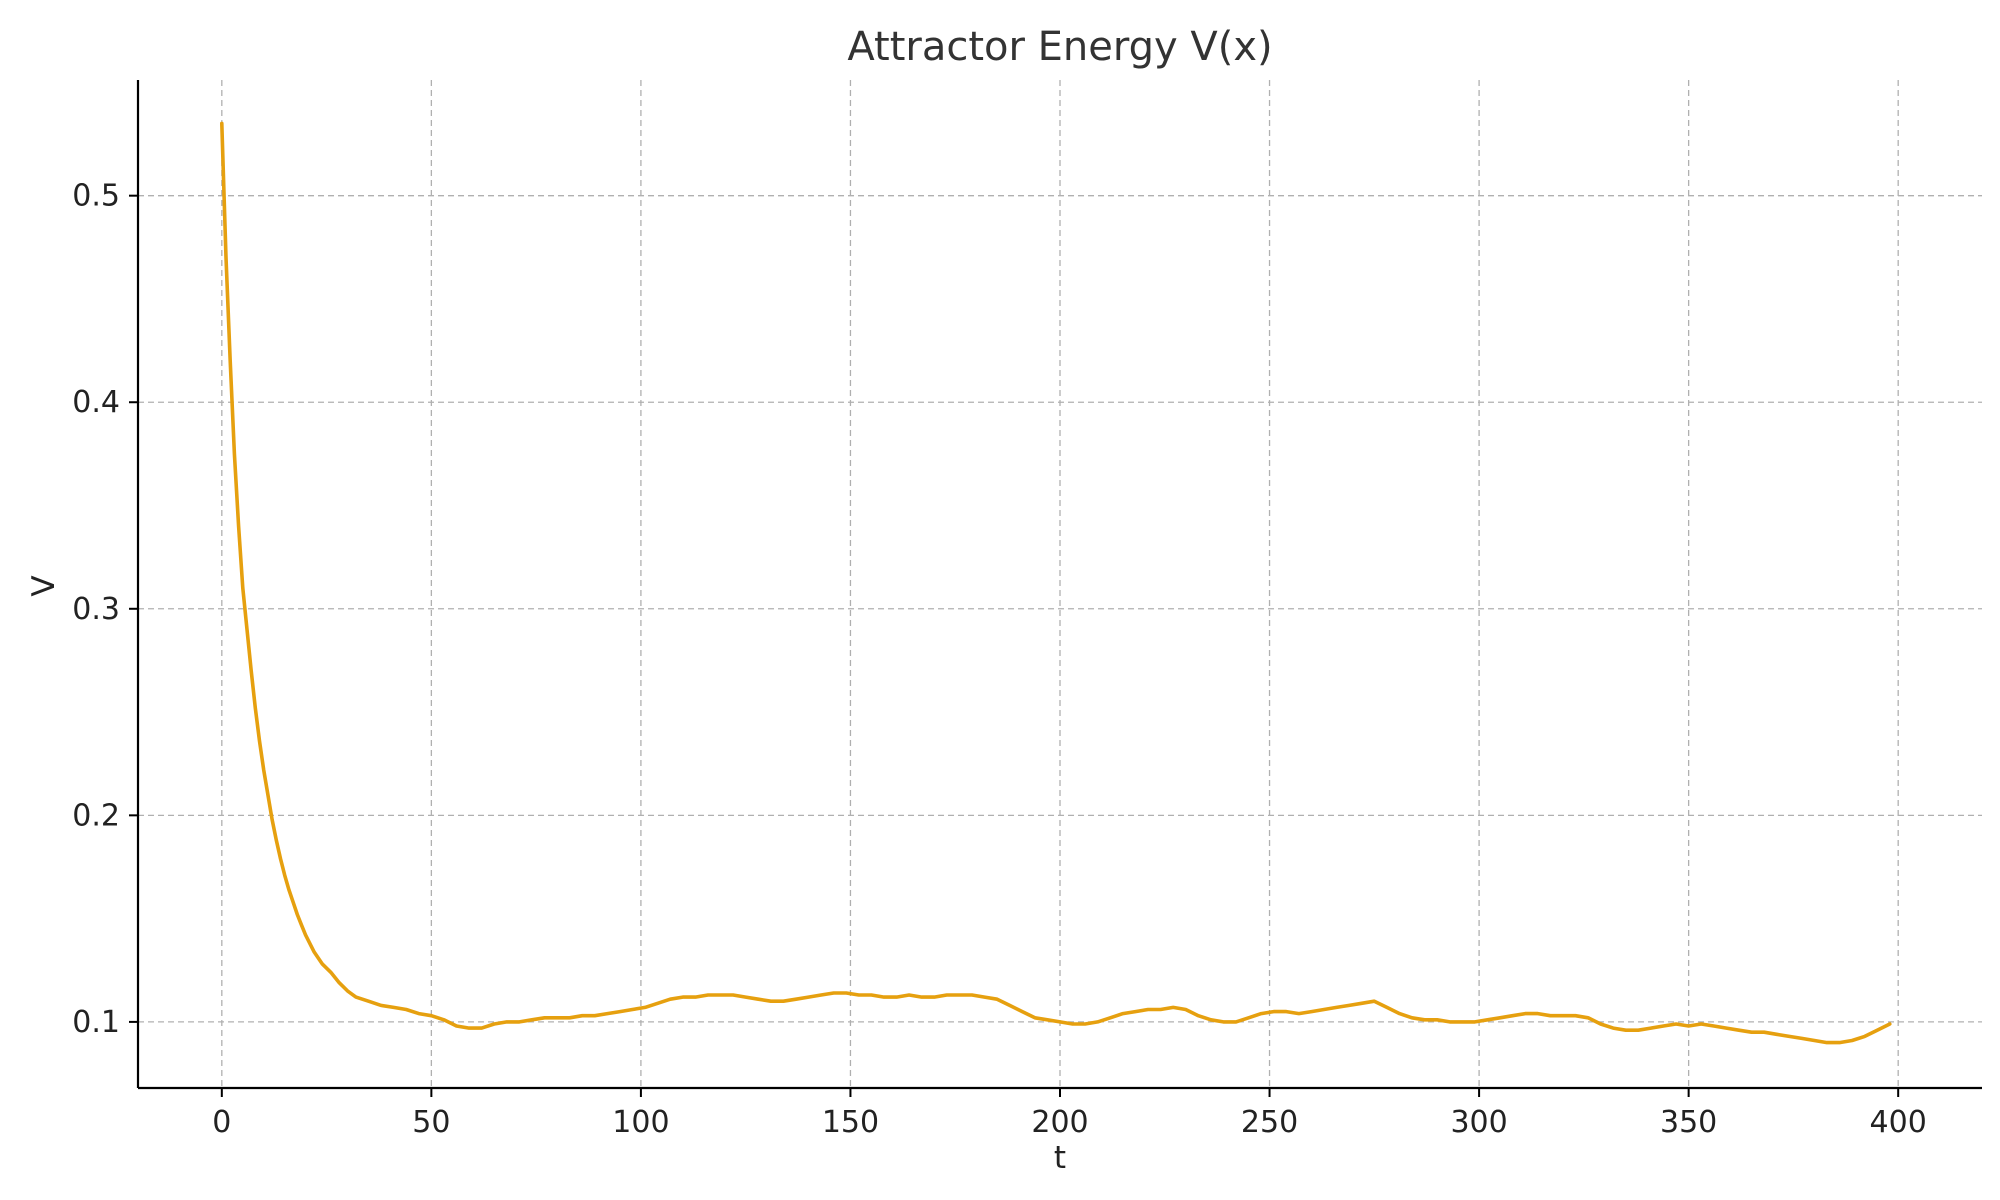  What do you see at coordinates (1478, 1122) in the screenshot?
I see `x-tick-label: 300` at bounding box center [1478, 1122].